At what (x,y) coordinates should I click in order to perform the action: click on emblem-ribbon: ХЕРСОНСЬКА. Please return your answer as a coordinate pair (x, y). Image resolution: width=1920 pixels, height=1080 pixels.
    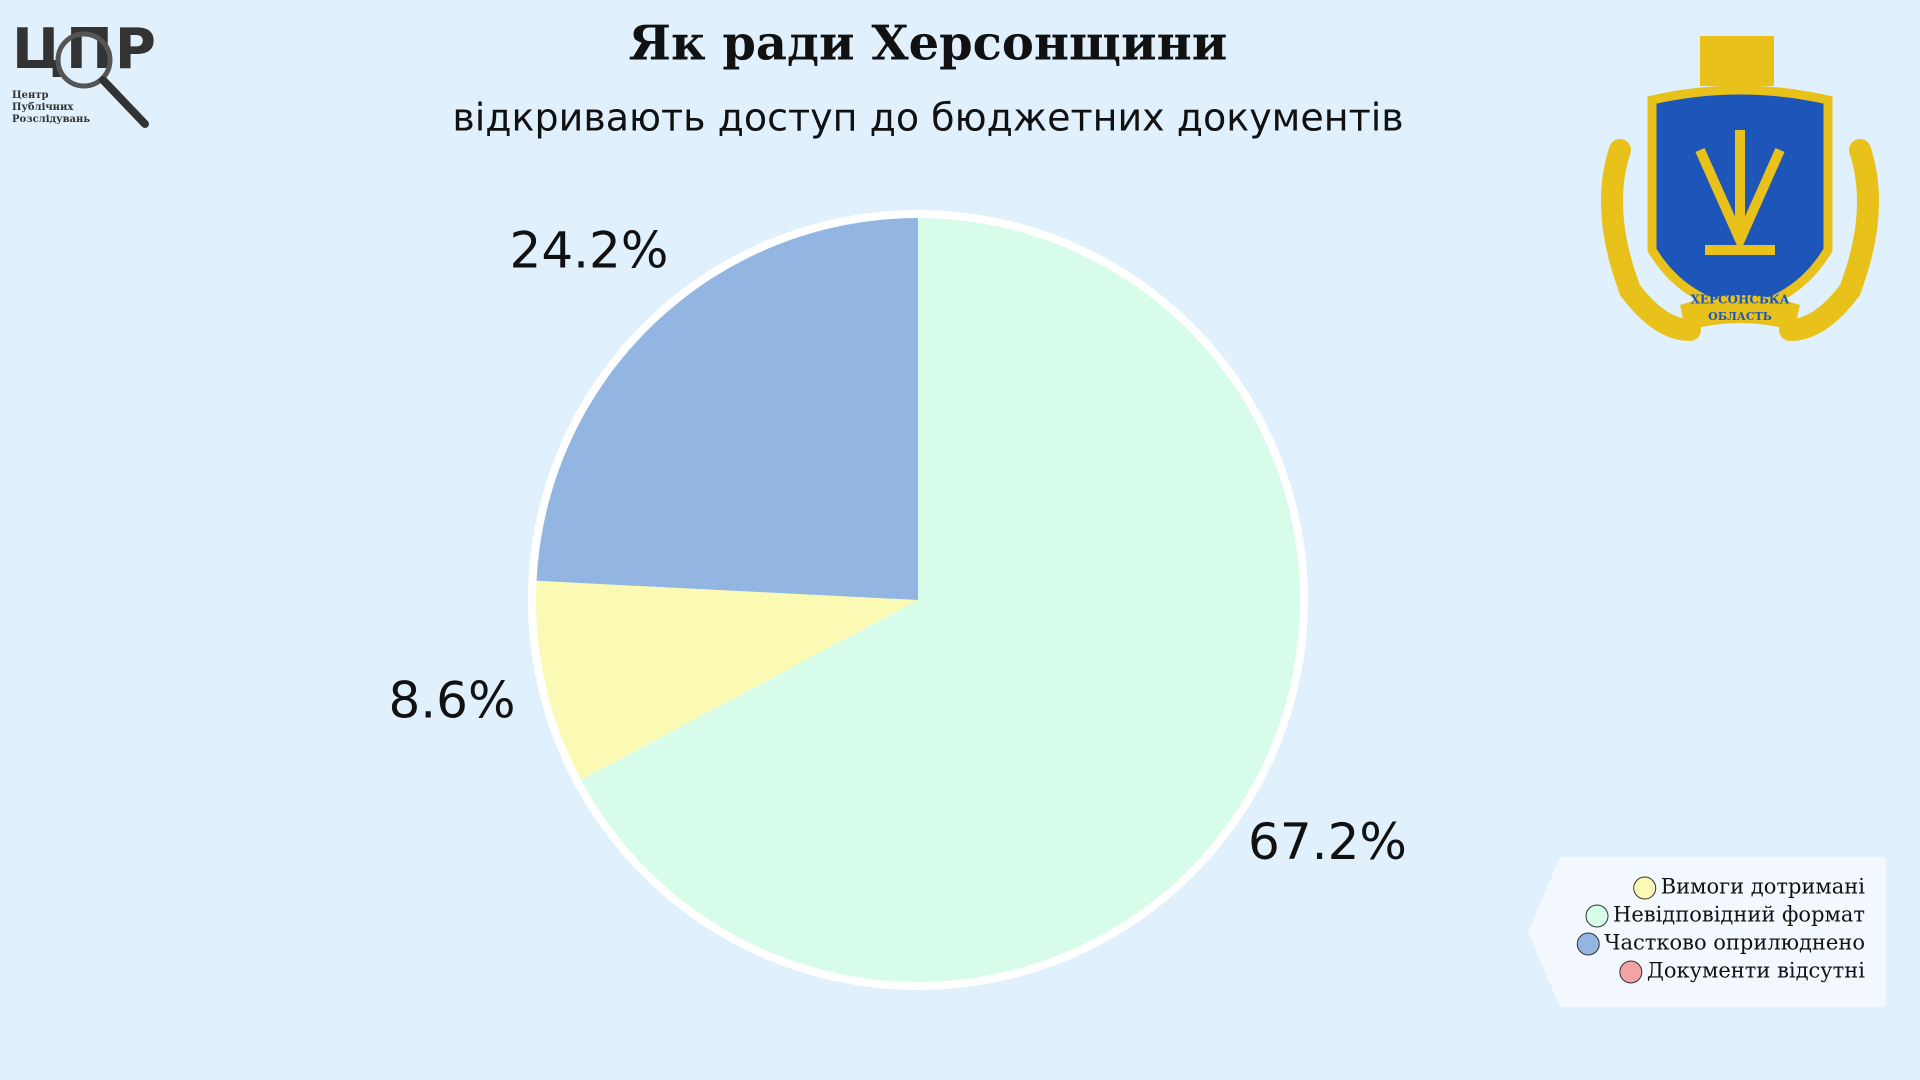
    Looking at the image, I should click on (1740, 300).